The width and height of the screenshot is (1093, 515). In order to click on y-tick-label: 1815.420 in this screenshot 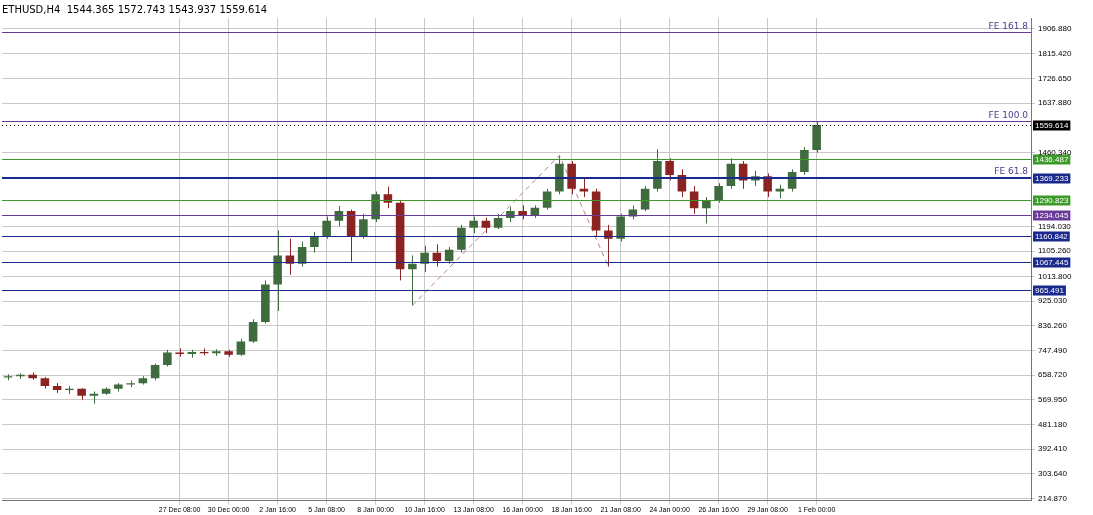, I will do `click(1055, 54)`.